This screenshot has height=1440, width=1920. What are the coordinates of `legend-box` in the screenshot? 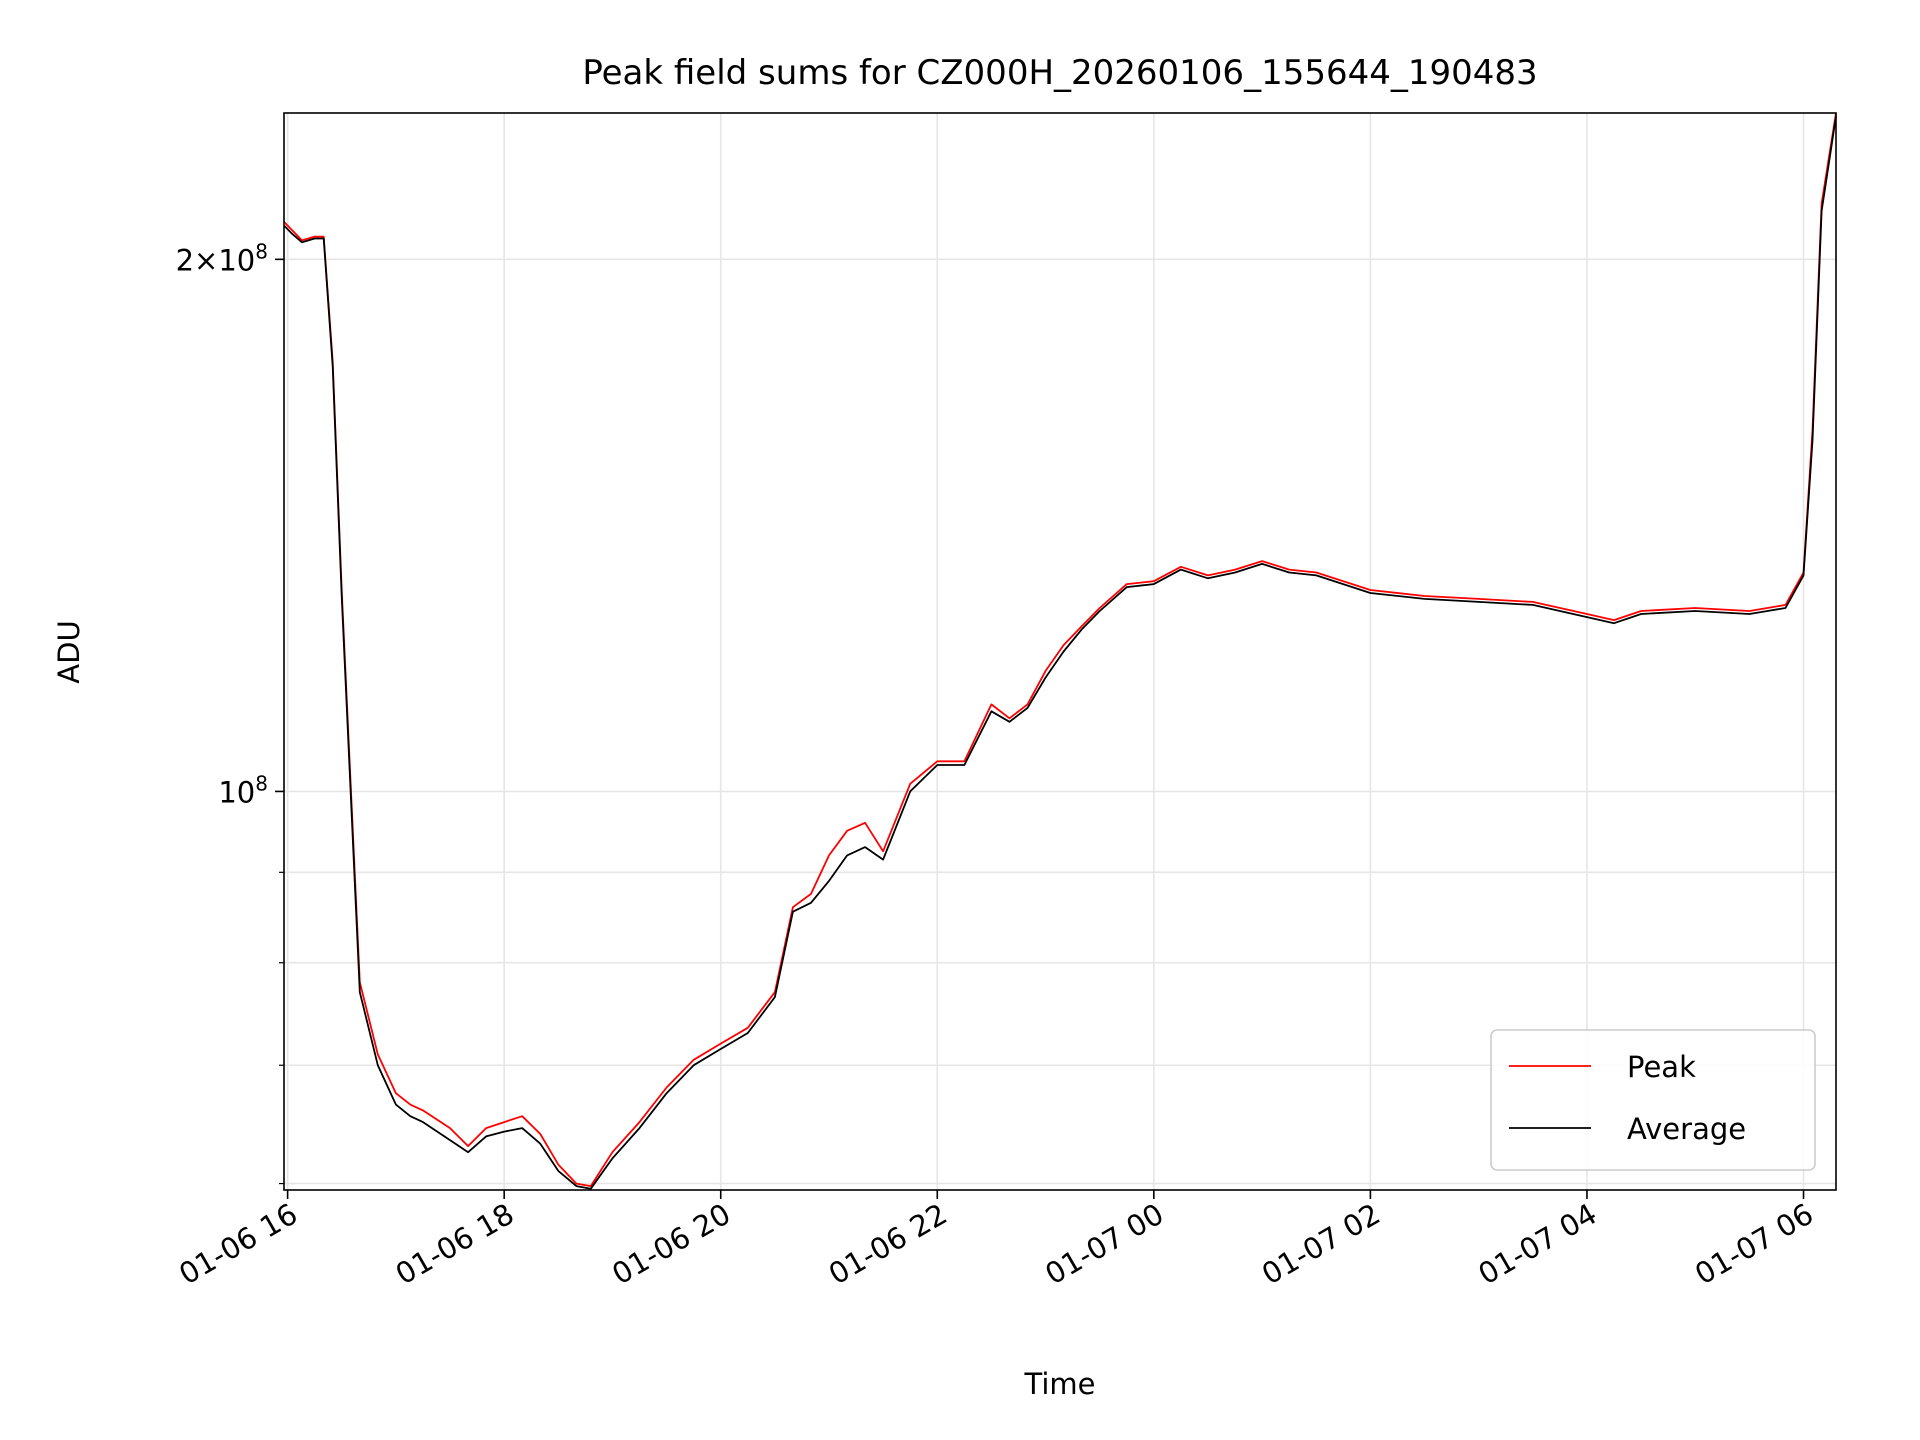 It's located at (1653, 1100).